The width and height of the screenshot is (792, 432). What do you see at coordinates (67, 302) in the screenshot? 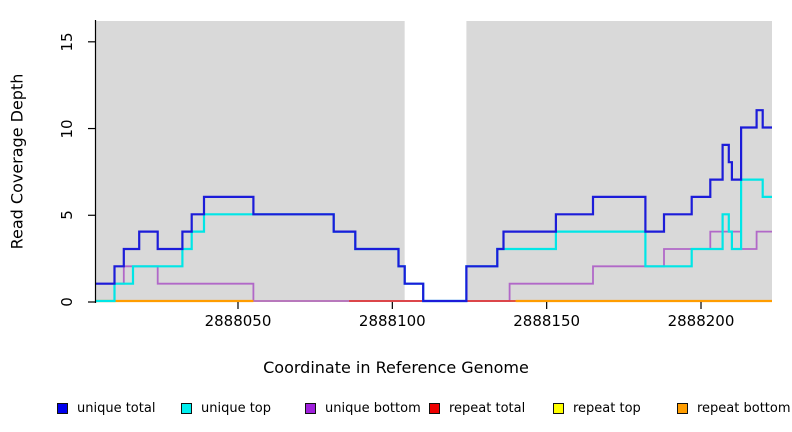
I see `y-tick-label: 0` at bounding box center [67, 302].